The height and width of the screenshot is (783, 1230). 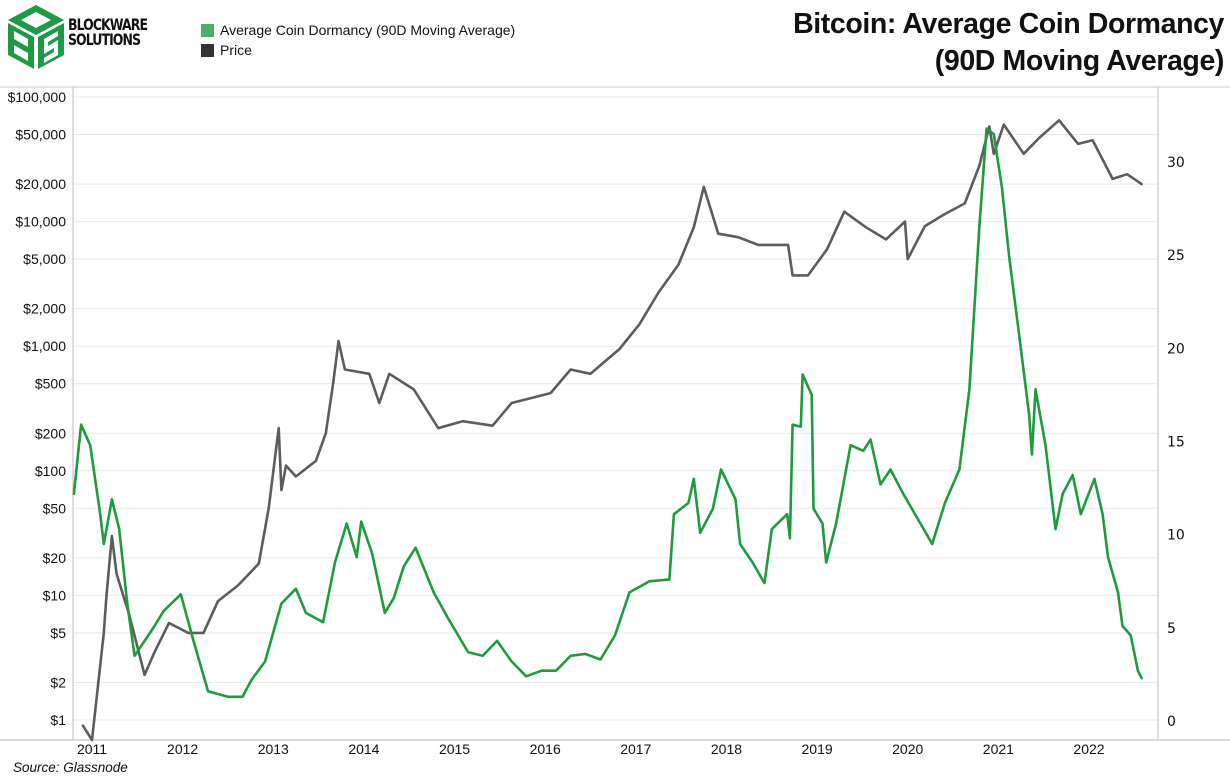 What do you see at coordinates (36, 37) in the screenshot?
I see `blockware-logo-icon` at bounding box center [36, 37].